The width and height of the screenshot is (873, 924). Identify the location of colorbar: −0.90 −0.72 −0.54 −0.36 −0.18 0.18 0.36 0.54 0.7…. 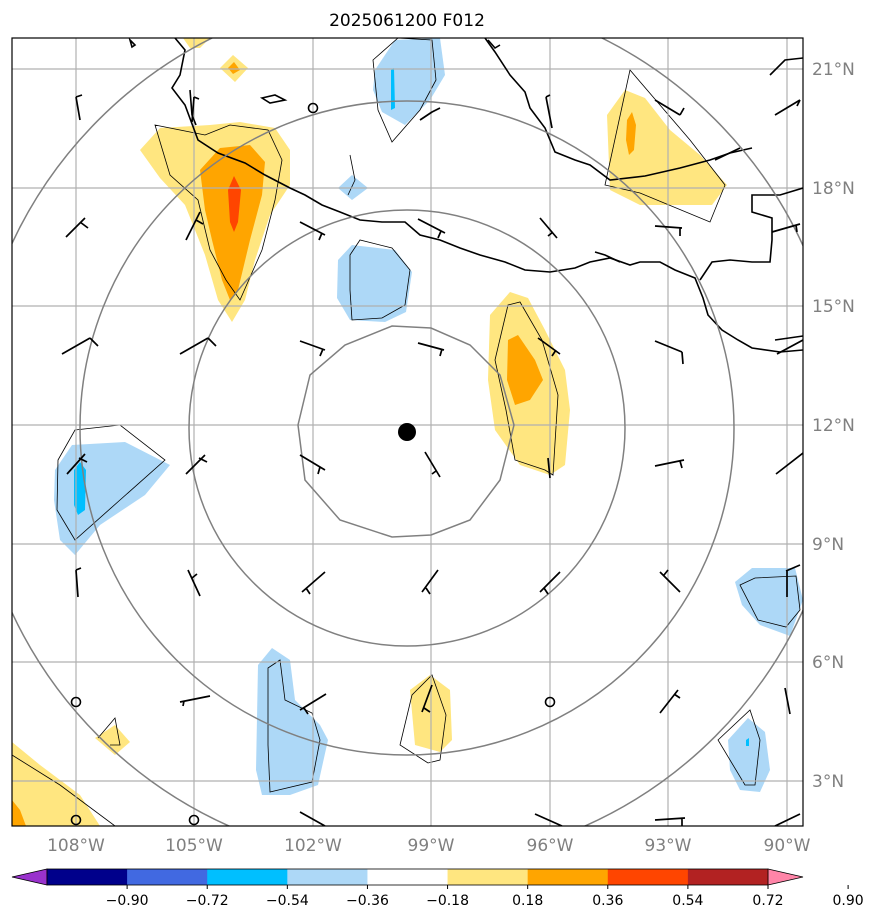
(437, 888).